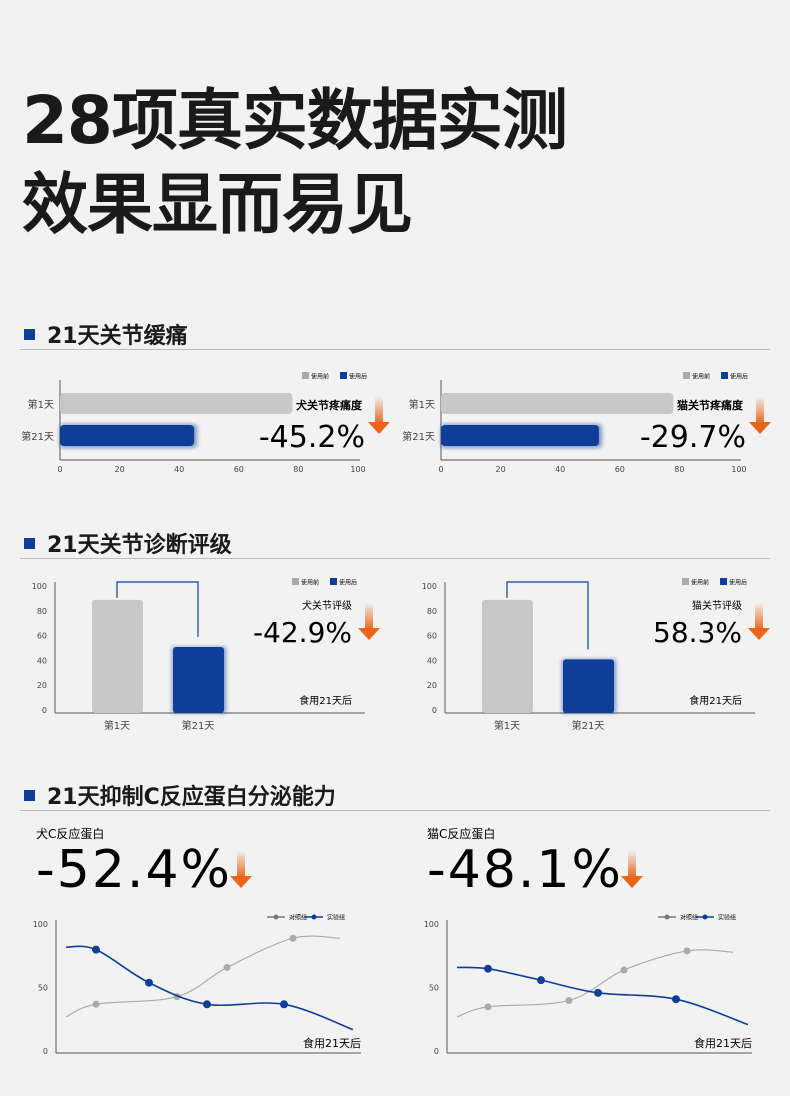  What do you see at coordinates (42, 611) in the screenshot?
I see `y-tick-label: 80` at bounding box center [42, 611].